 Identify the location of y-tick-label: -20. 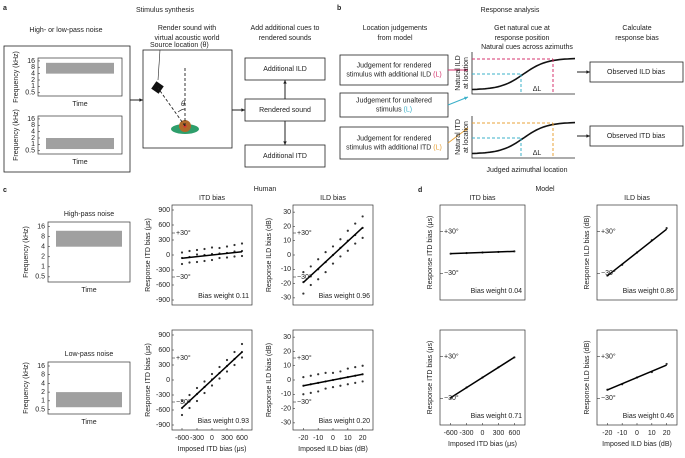
(286, 408).